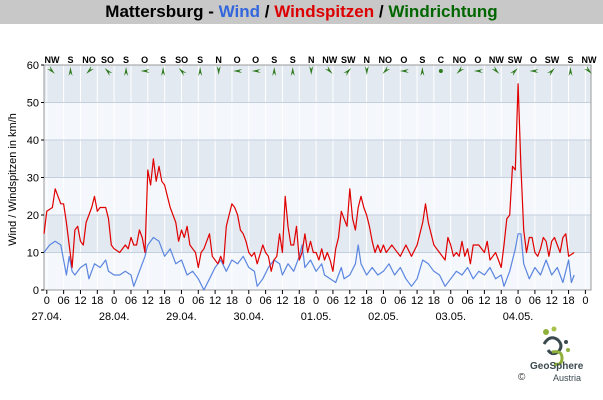 The height and width of the screenshot is (400, 603). Describe the element at coordinates (309, 262) in the screenshot. I see `series-line-wind` at that location.